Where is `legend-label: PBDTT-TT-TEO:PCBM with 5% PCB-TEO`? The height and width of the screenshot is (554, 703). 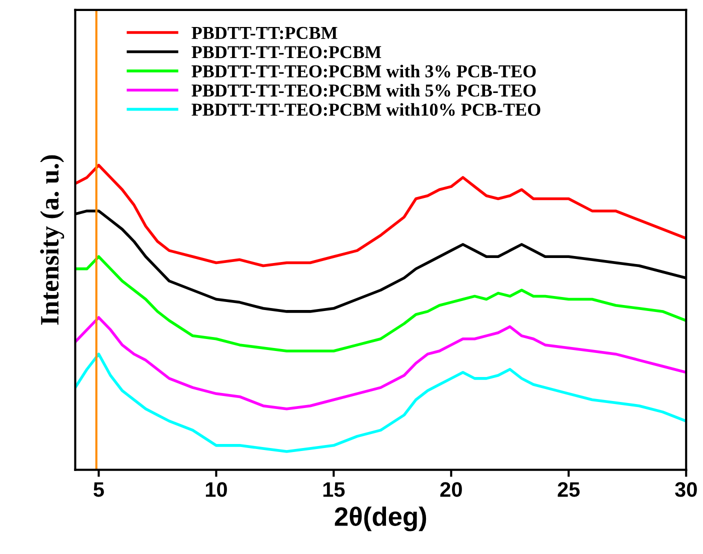 legend-label: PBDTT-TT-TEO:PCBM with 5% PCB-TEO is located at coordinates (364, 90).